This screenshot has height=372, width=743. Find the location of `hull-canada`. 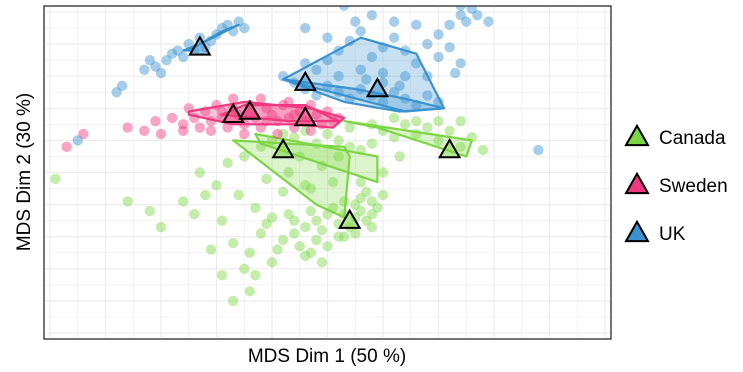

hull-canada is located at coordinates (291, 179).